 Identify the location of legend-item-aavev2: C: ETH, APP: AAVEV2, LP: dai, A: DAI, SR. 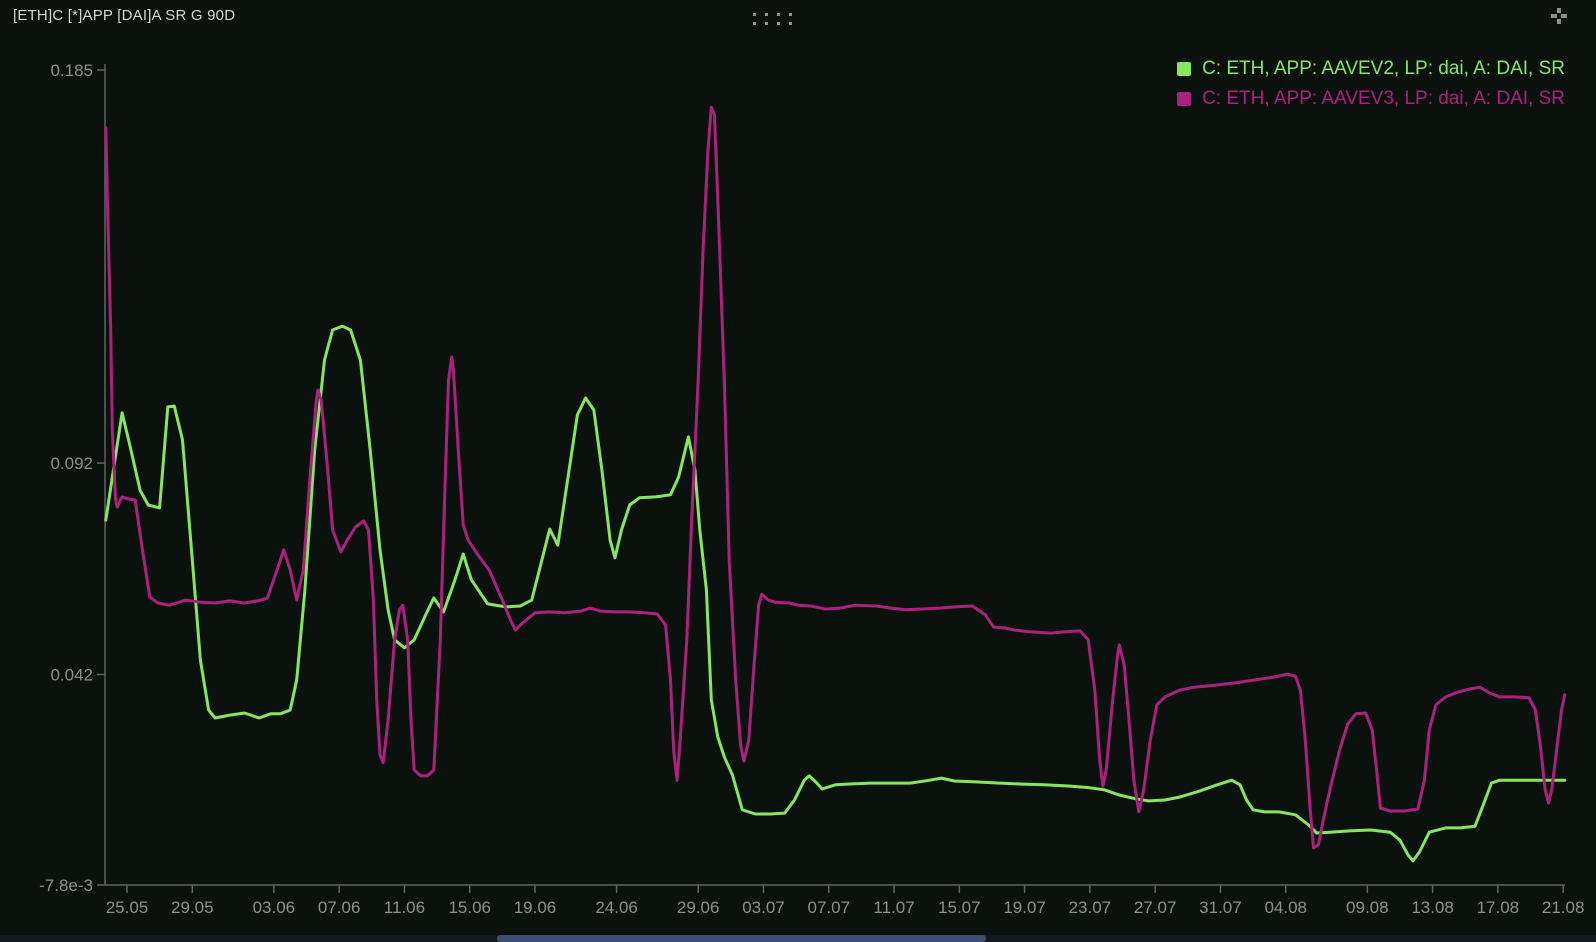
(1371, 69).